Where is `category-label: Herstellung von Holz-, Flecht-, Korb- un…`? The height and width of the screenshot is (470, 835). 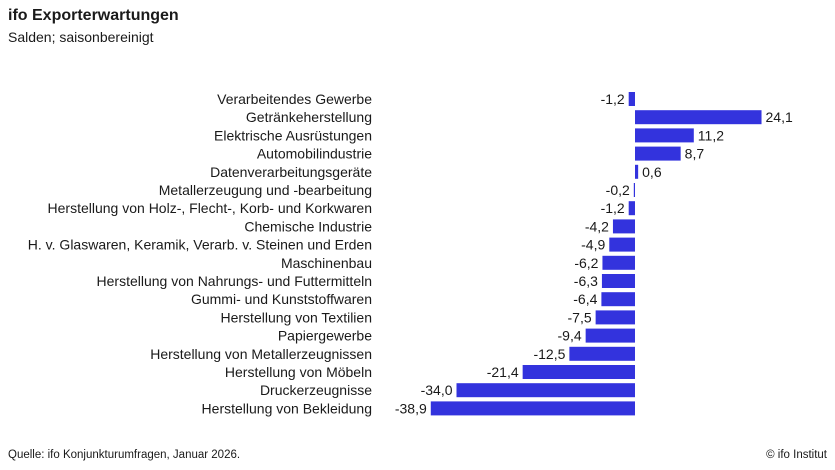
category-label: Herstellung von Holz-, Flecht-, Korb- un… is located at coordinates (210, 208).